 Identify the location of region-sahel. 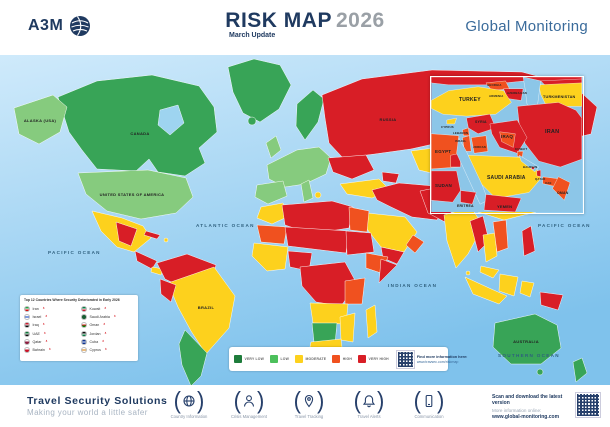
(317, 240).